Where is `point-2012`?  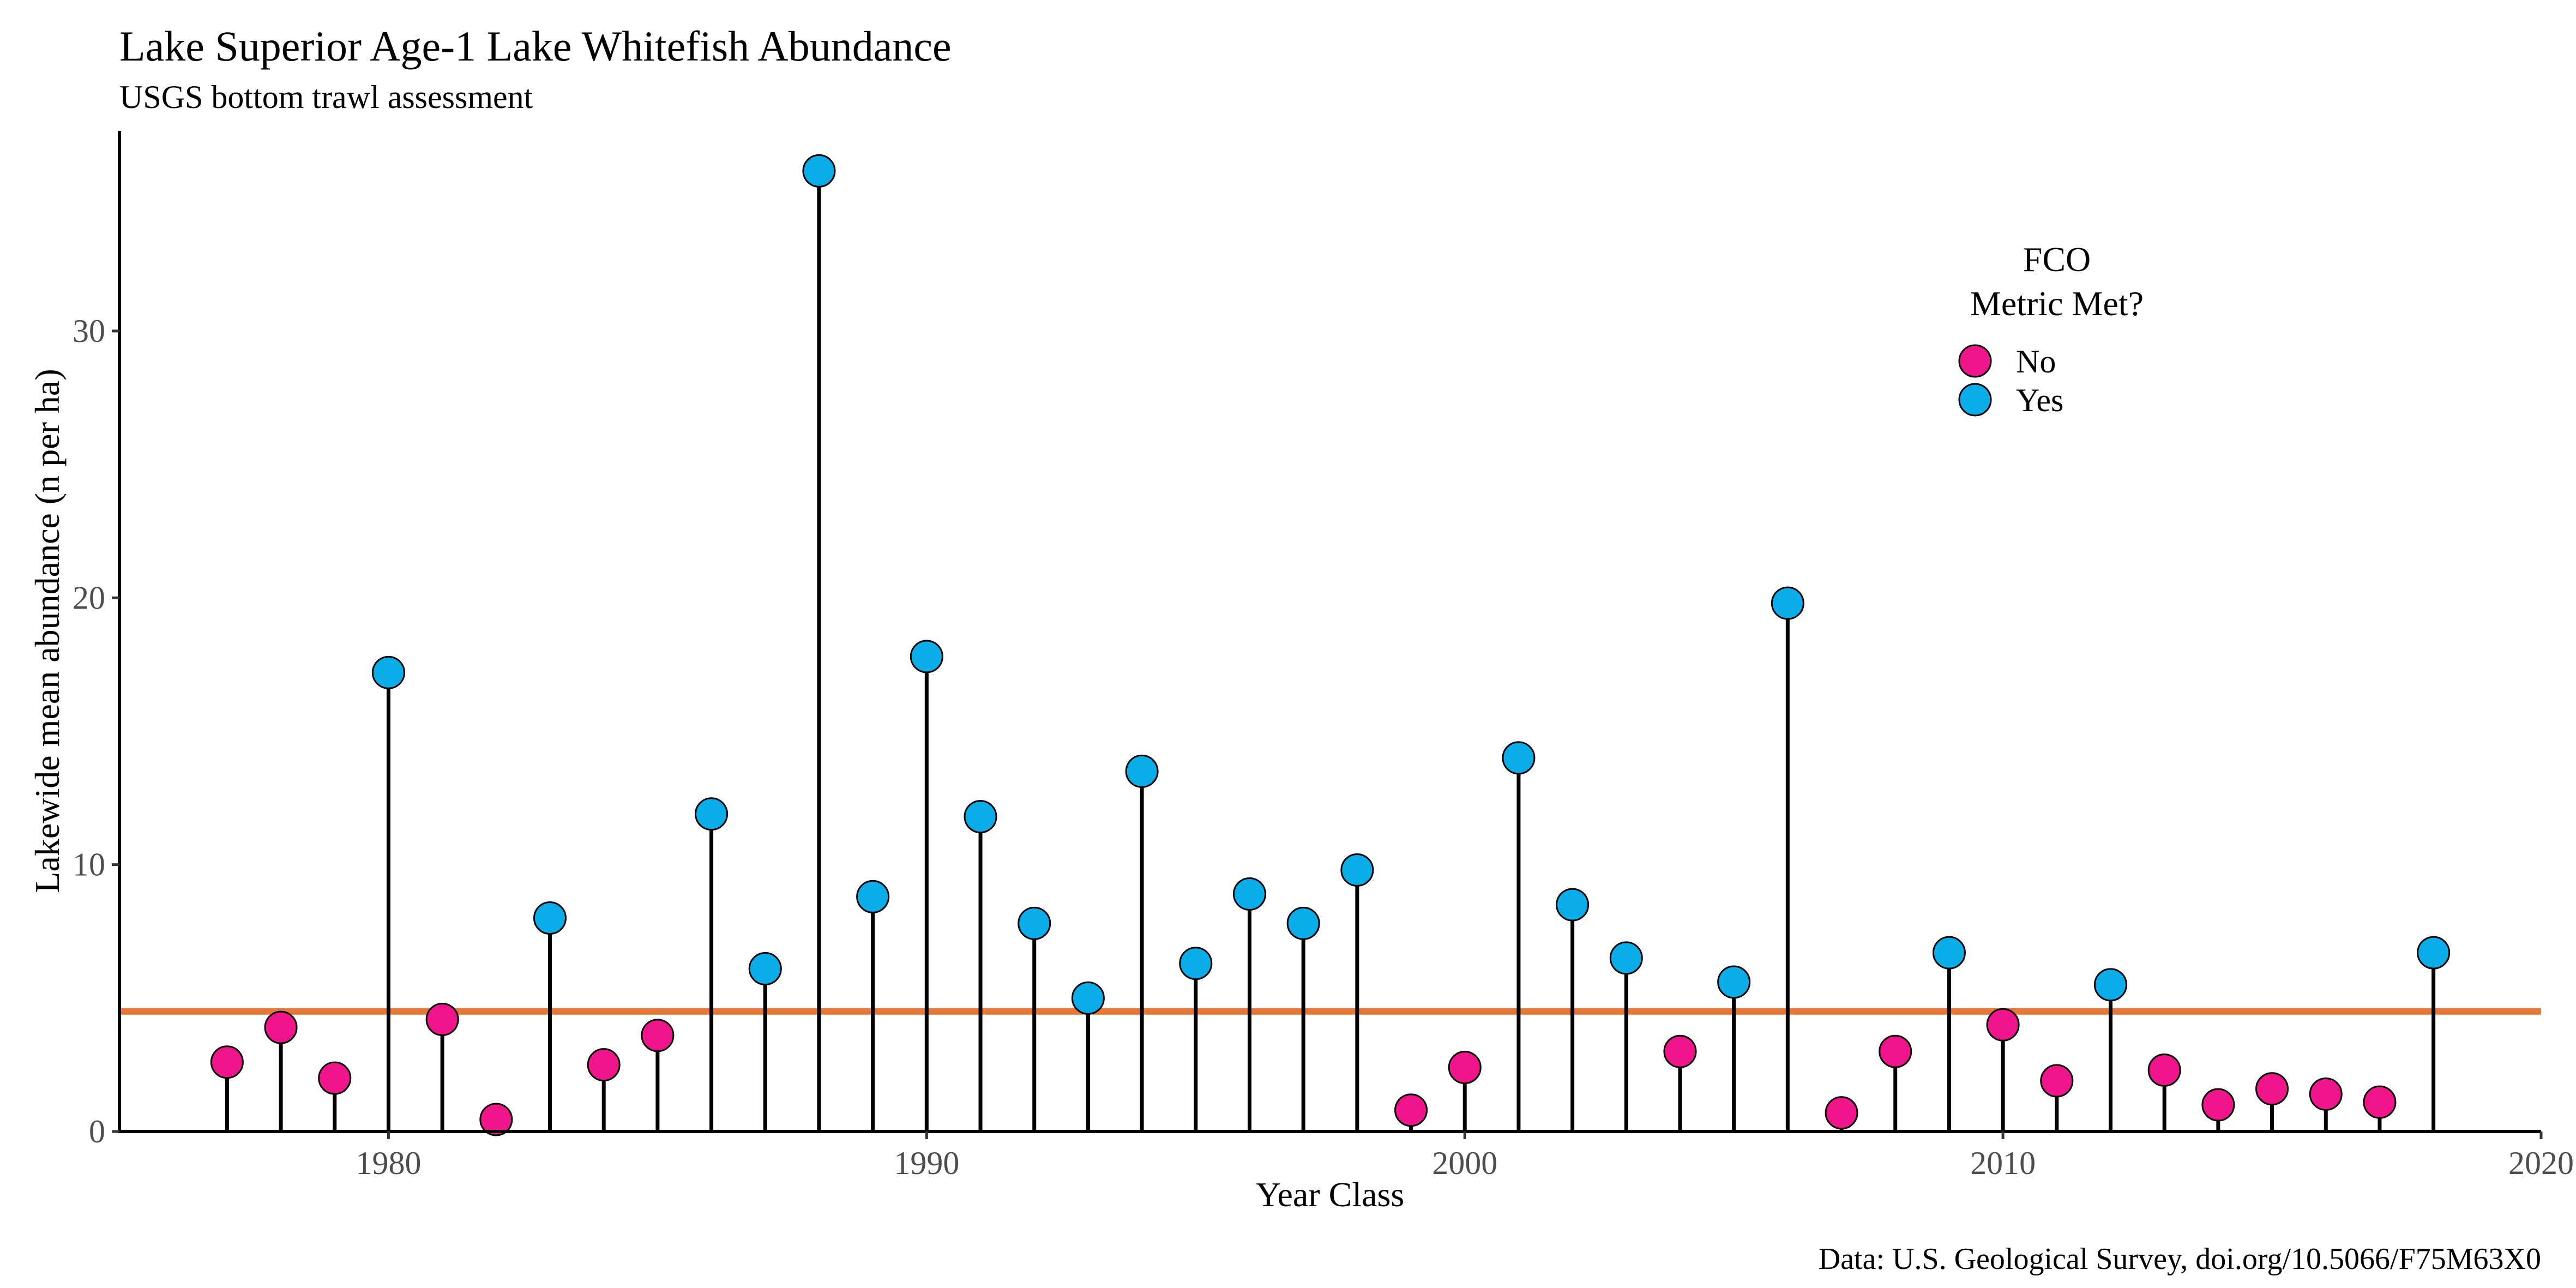 point-2012 is located at coordinates (2110, 985).